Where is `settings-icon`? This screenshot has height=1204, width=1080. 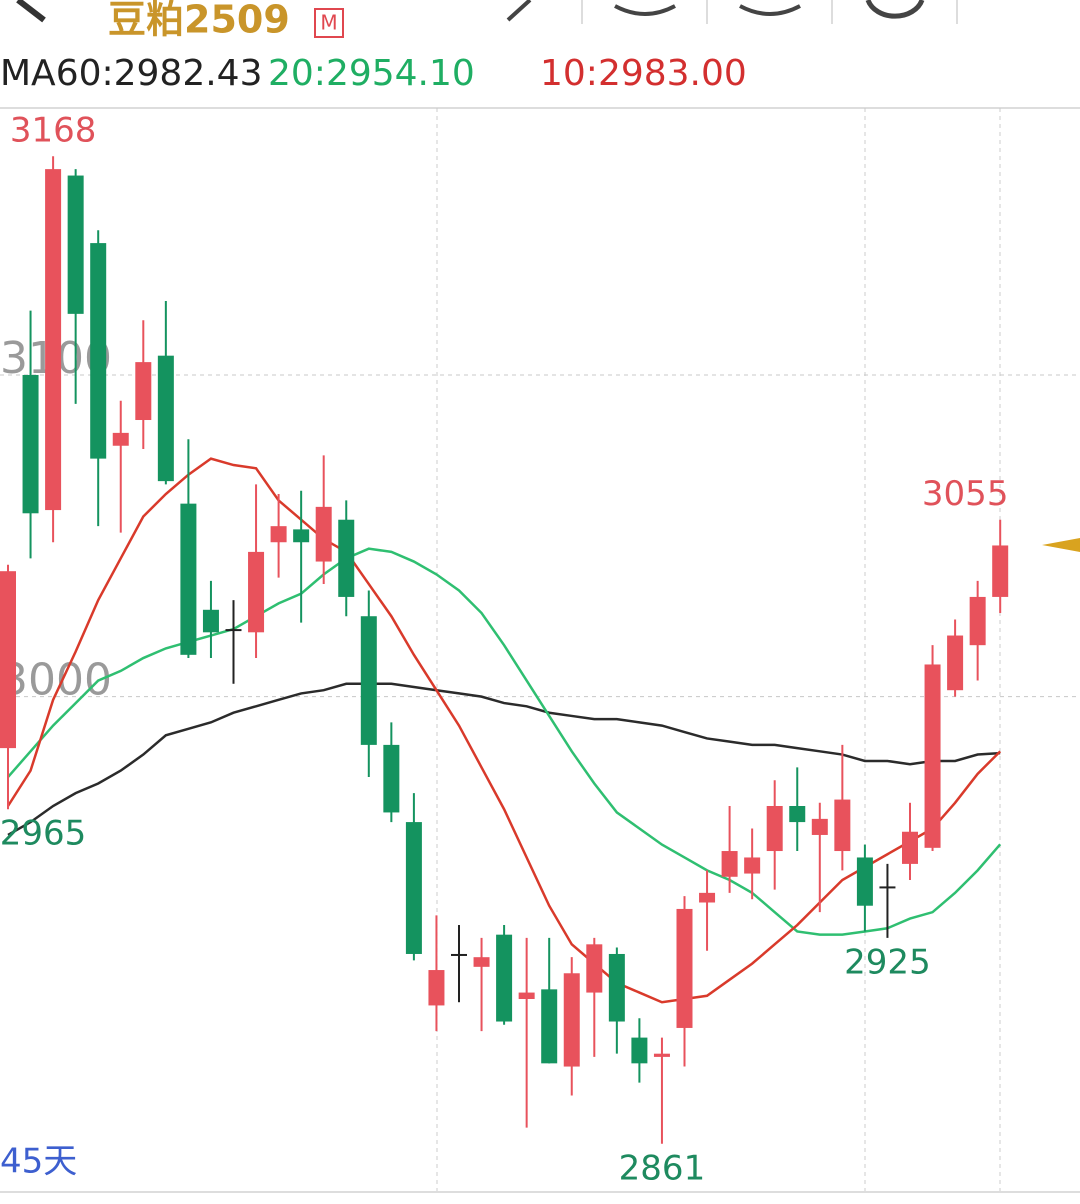
settings-icon is located at coordinates (895, 9).